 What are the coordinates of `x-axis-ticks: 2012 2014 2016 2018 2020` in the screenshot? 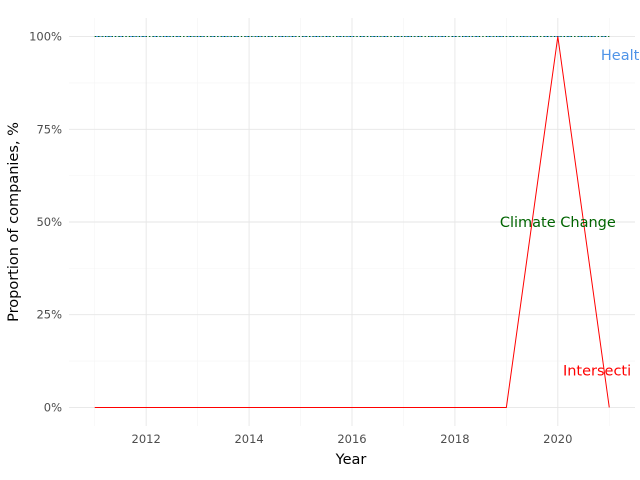 It's located at (352, 439).